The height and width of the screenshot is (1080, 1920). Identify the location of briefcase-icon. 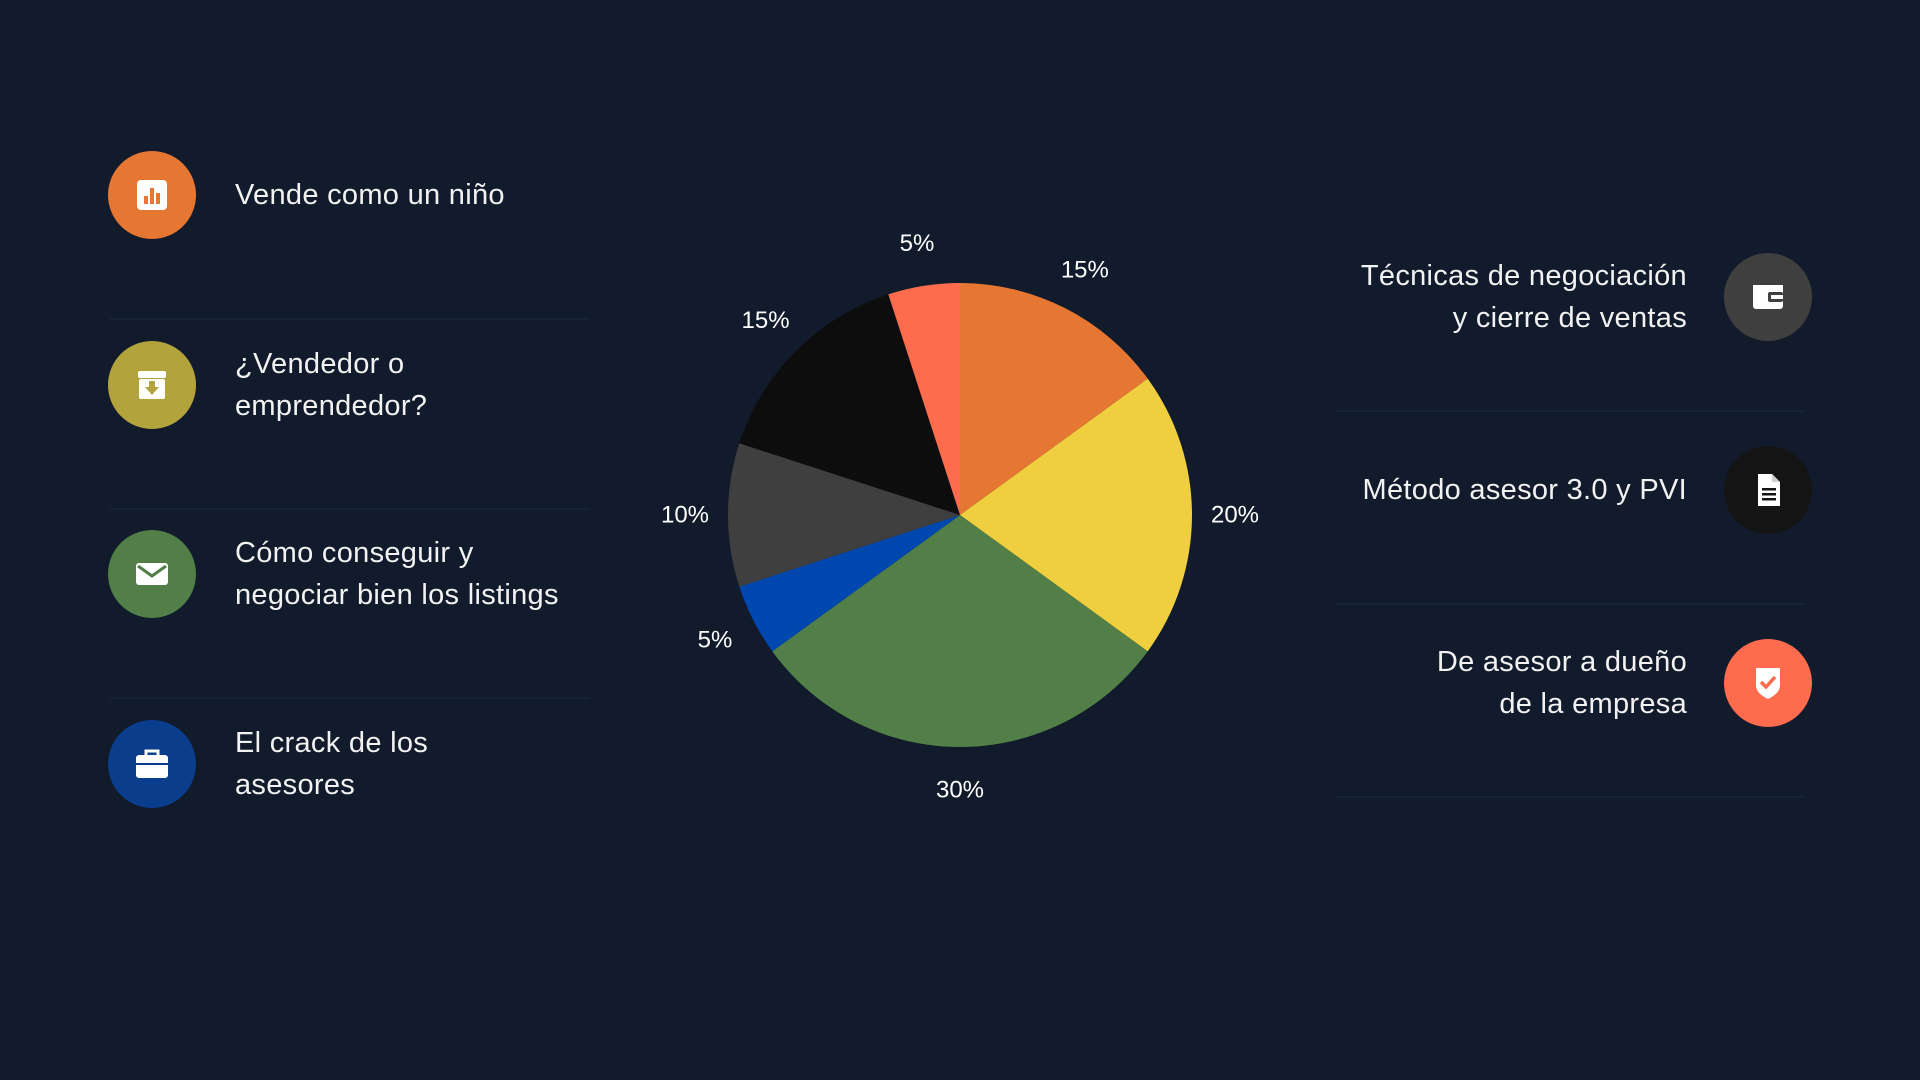
(152, 763).